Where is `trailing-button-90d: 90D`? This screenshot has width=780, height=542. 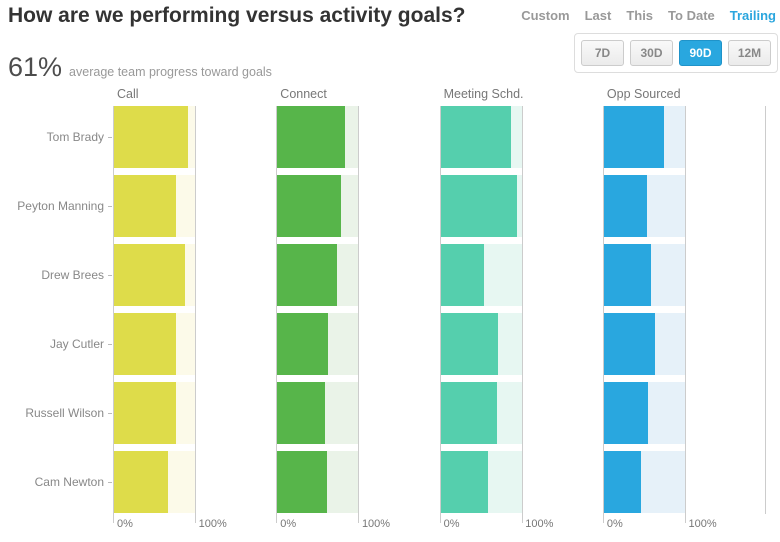
trailing-button-90d: 90D is located at coordinates (700, 53).